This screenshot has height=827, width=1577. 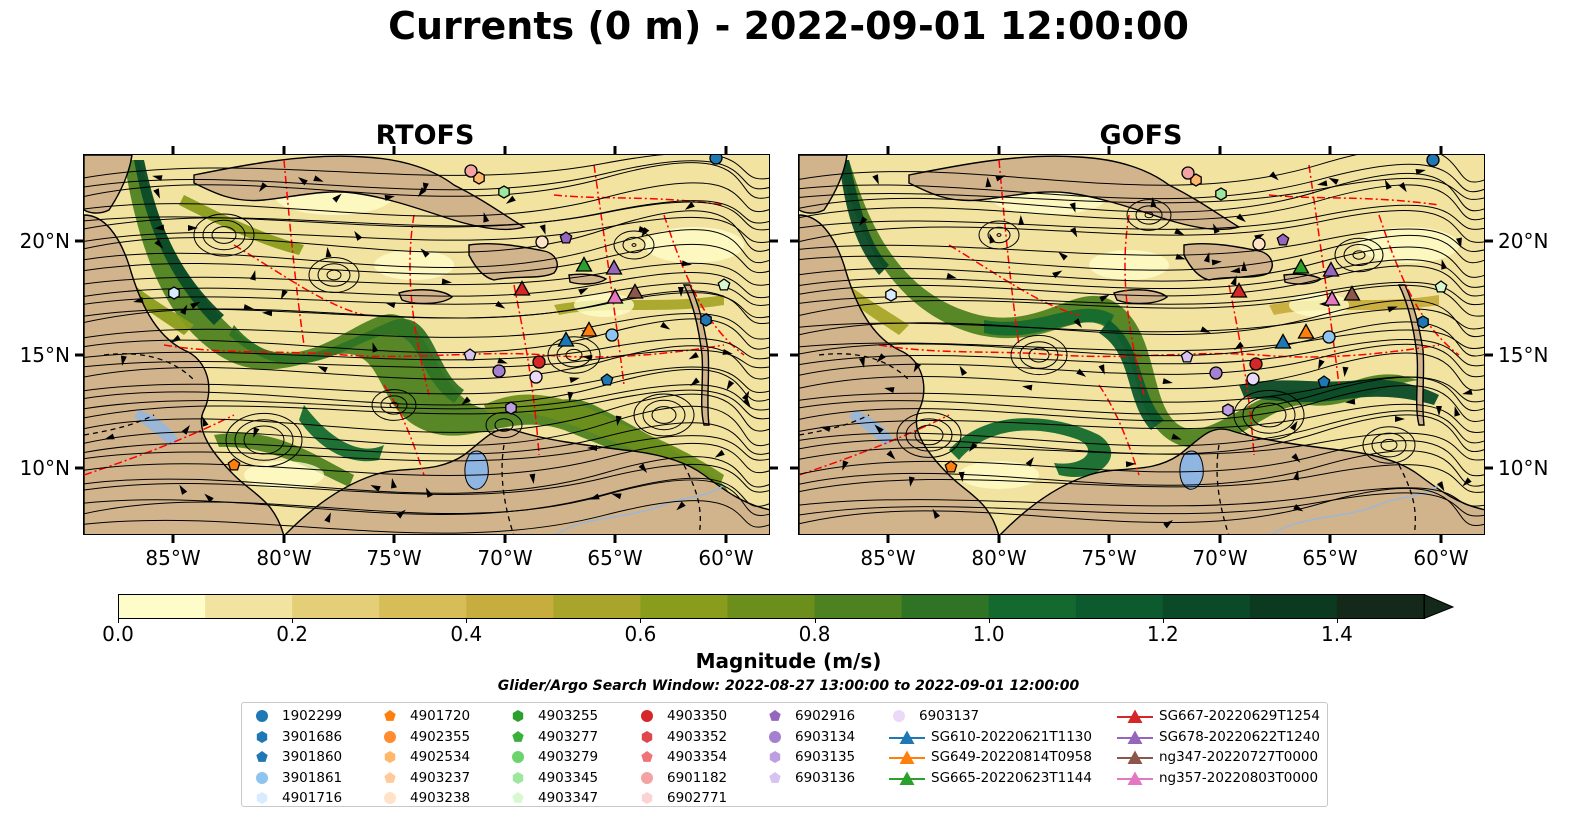 What do you see at coordinates (873, 757) in the screenshot?
I see `legend-entry: 6903135` at bounding box center [873, 757].